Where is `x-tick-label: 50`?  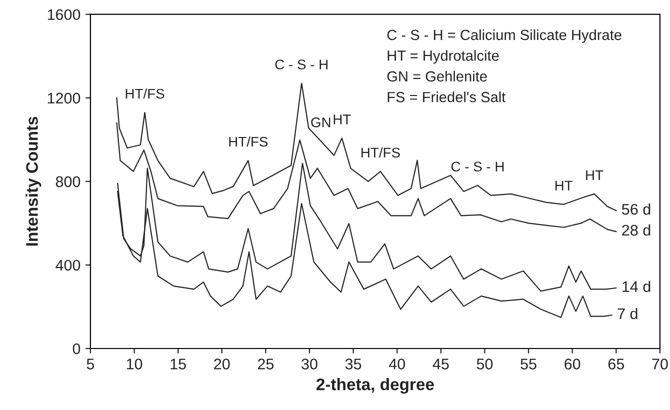
x-tick-label: 50 is located at coordinates (484, 364).